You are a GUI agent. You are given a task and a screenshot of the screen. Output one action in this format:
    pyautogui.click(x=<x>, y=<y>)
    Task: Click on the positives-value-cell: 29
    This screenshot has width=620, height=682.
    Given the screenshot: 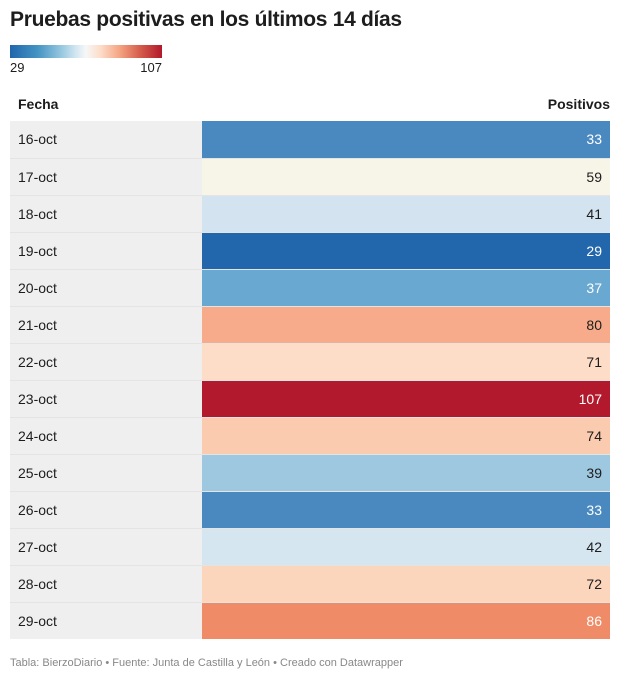 What is the action you would take?
    pyautogui.click(x=406, y=251)
    